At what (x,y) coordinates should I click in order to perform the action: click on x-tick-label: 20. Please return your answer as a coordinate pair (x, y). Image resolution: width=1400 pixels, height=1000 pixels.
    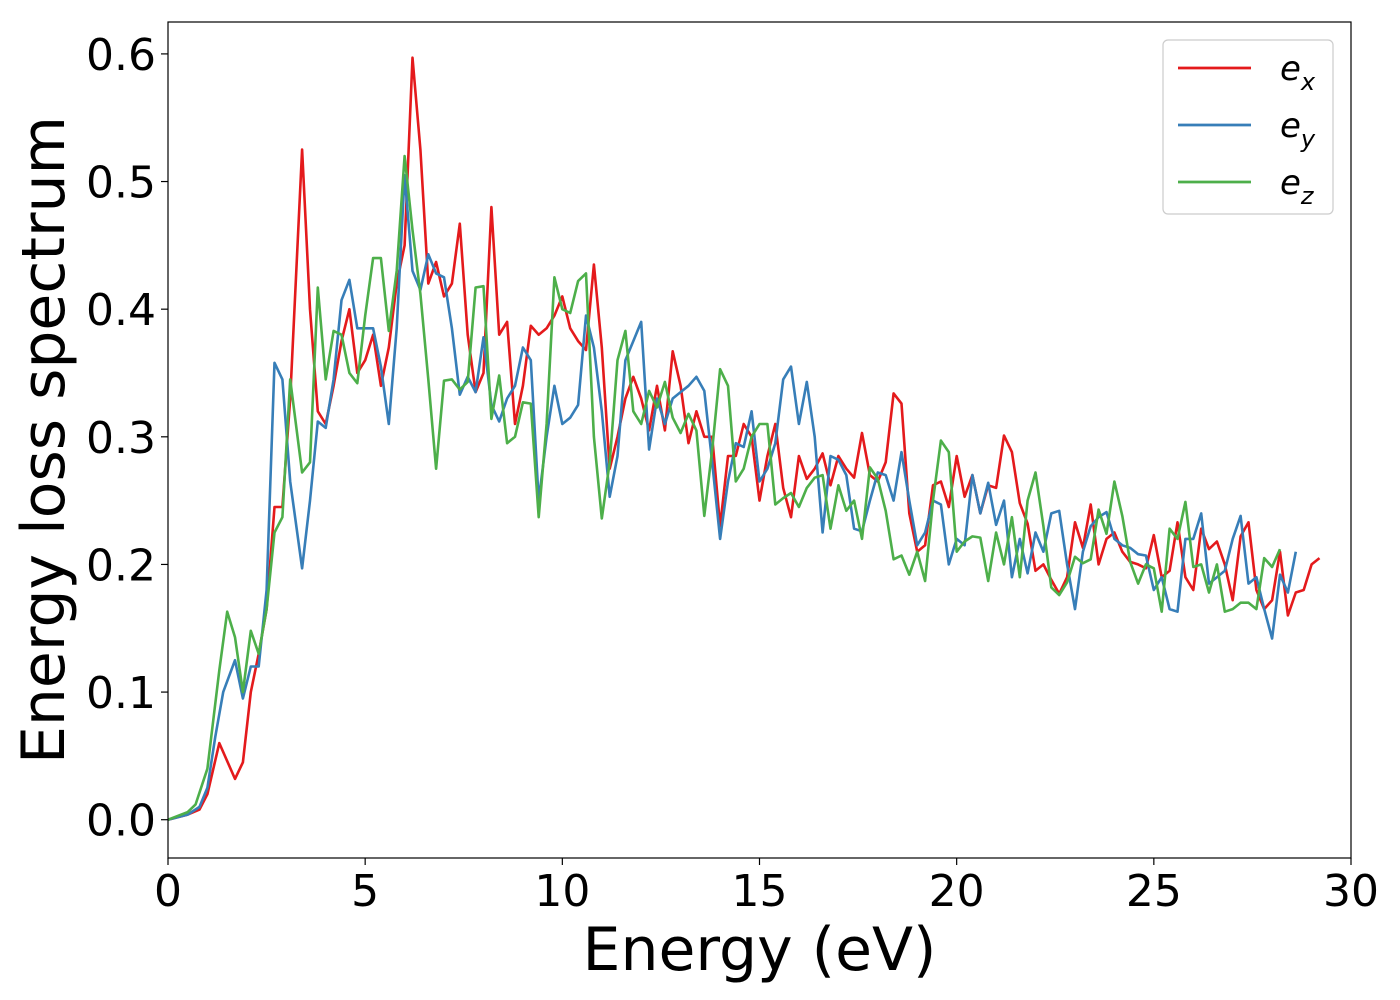
    Looking at the image, I should click on (957, 891).